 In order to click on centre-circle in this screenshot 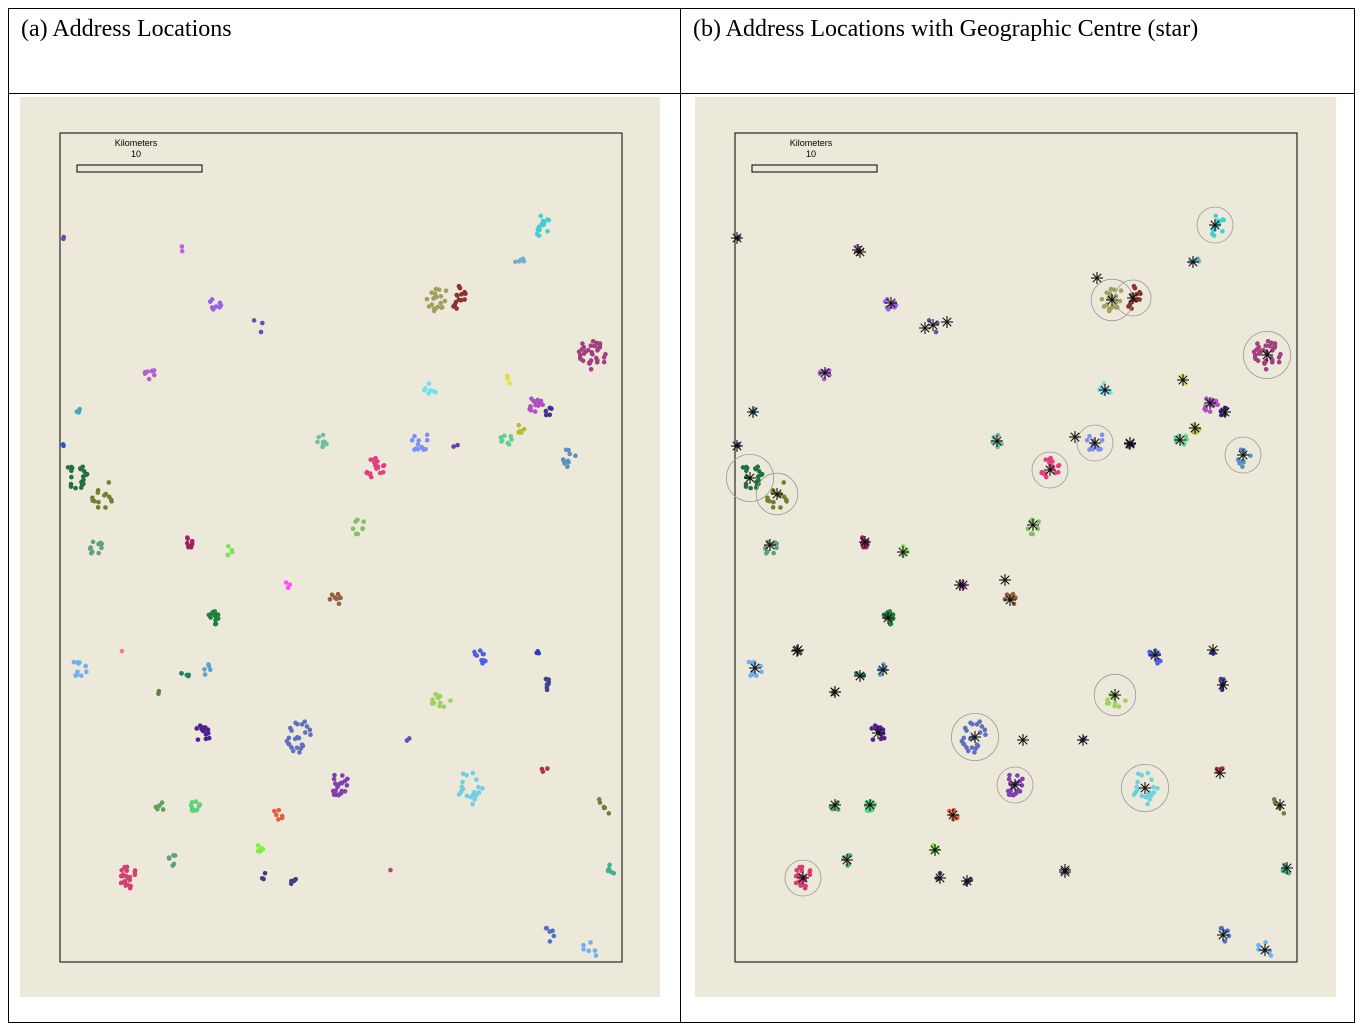, I will do `click(777, 494)`.